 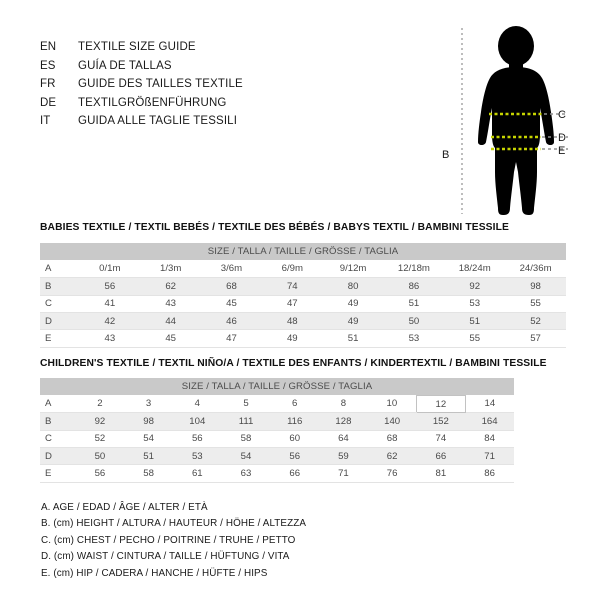 I want to click on table-cell: 44, so click(x=171, y=321).